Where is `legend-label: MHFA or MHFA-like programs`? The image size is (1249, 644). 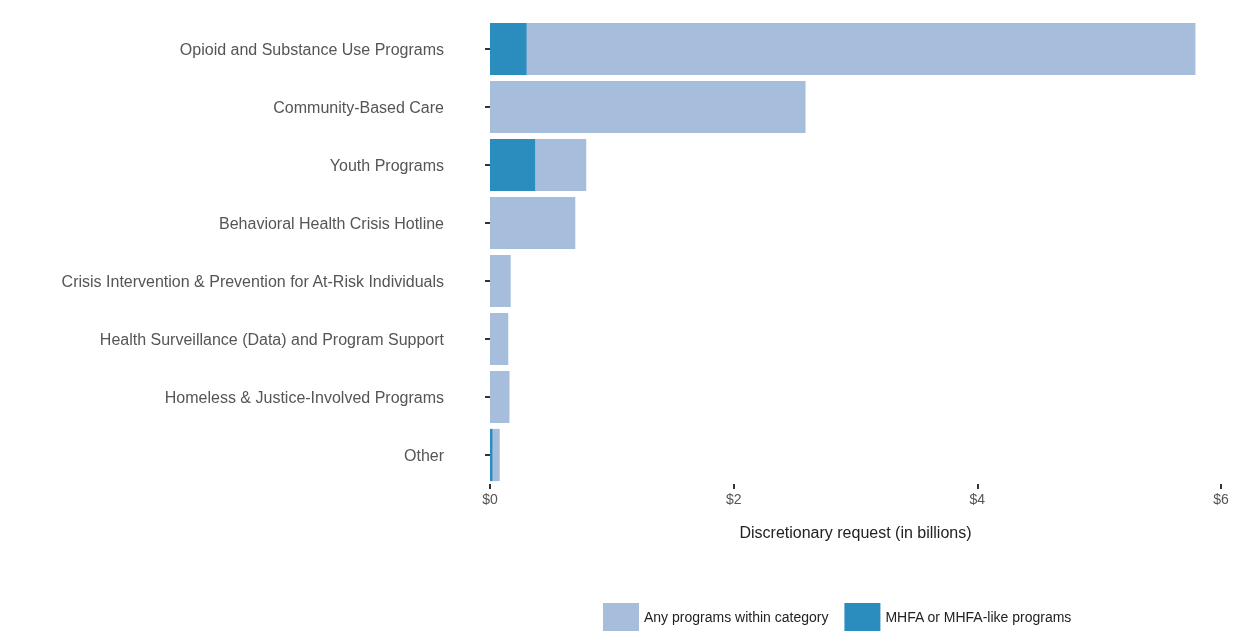 legend-label: MHFA or MHFA-like programs is located at coordinates (978, 617).